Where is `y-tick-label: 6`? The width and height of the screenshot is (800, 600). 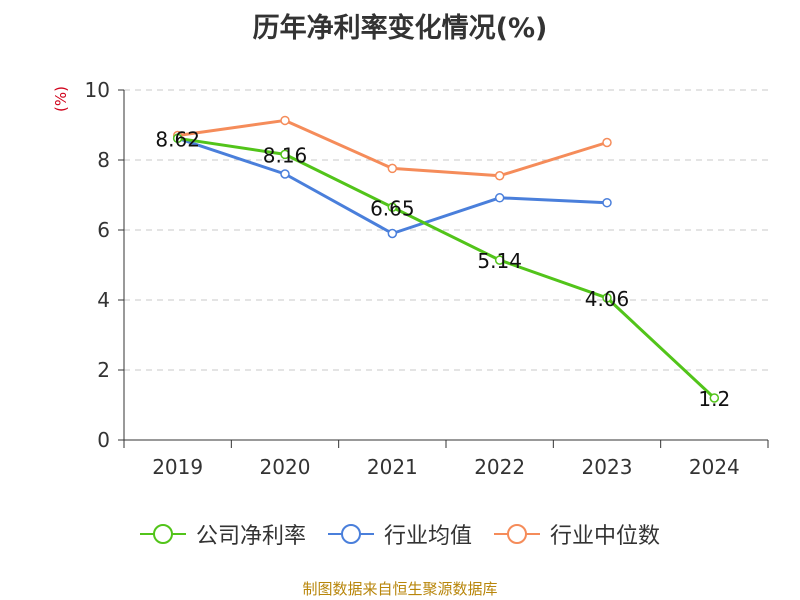
y-tick-label: 6 is located at coordinates (103, 230).